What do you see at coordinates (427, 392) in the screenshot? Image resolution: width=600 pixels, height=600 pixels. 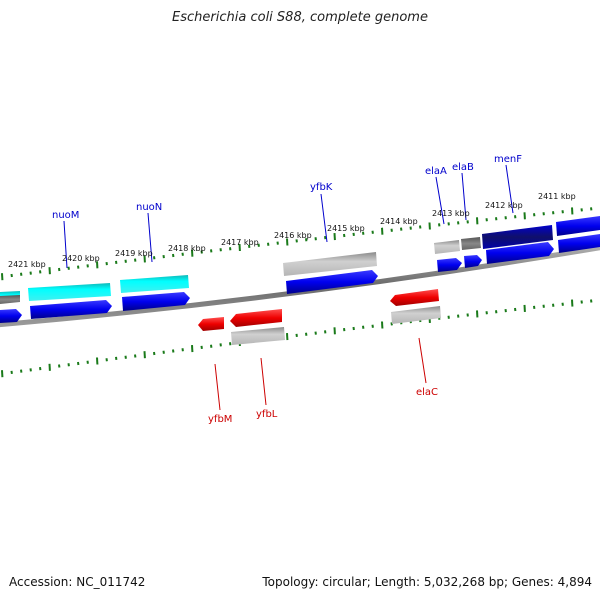 I see `gene-label-elaC: elaC` at bounding box center [427, 392].